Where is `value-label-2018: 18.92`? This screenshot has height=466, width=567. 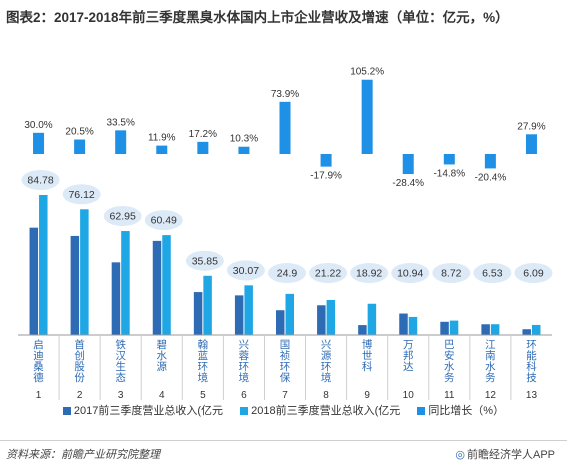
value-label-2018: 18.92 is located at coordinates (369, 274).